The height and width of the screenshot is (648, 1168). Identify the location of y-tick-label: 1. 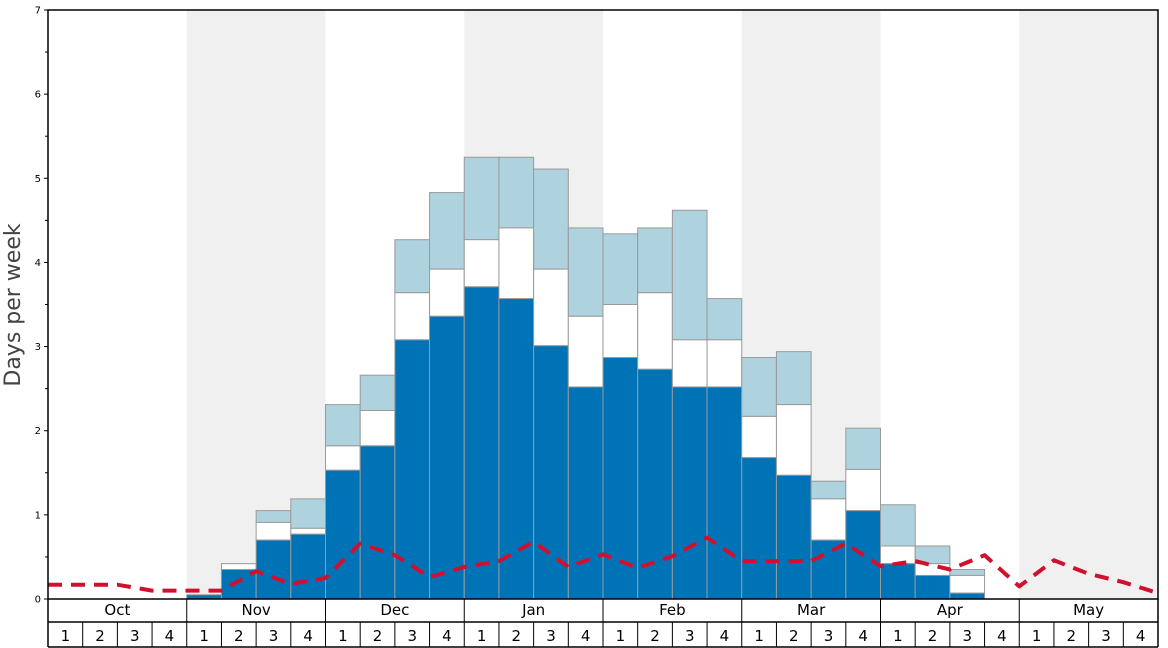
(38, 515).